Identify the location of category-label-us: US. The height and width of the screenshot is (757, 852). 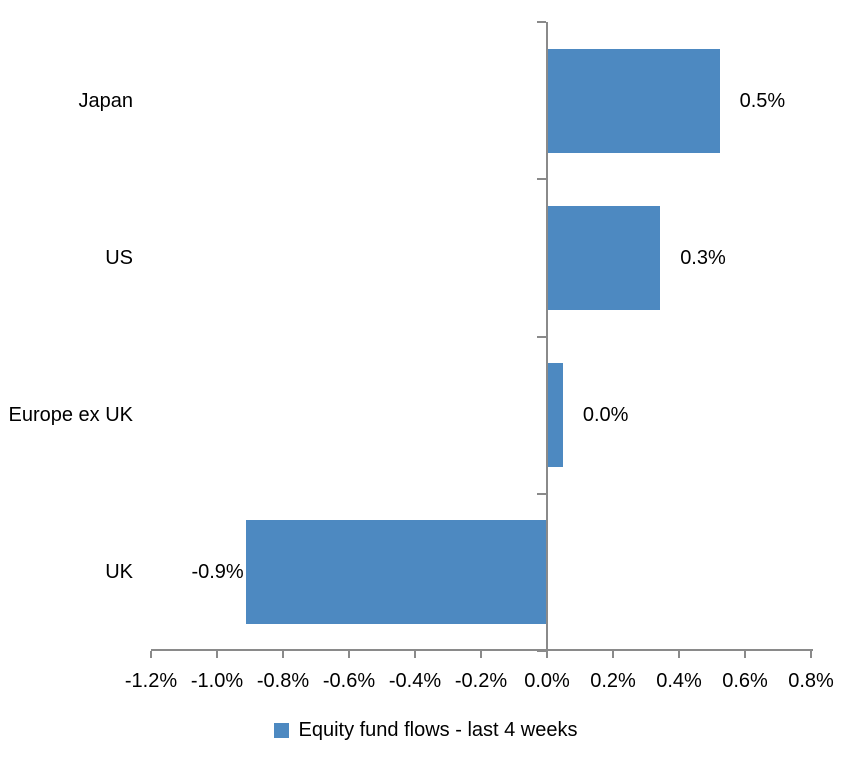
(119, 257).